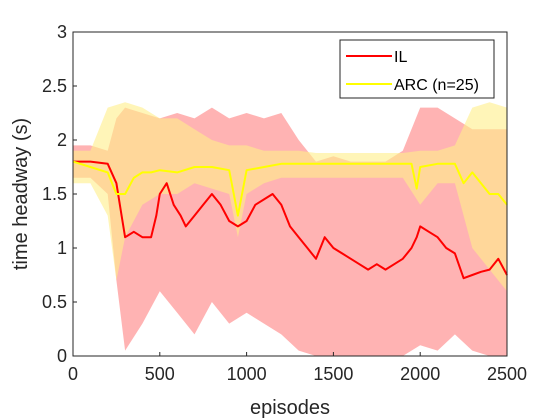 The width and height of the screenshot is (560, 420). I want to click on x-tick-label: 1000, so click(247, 374).